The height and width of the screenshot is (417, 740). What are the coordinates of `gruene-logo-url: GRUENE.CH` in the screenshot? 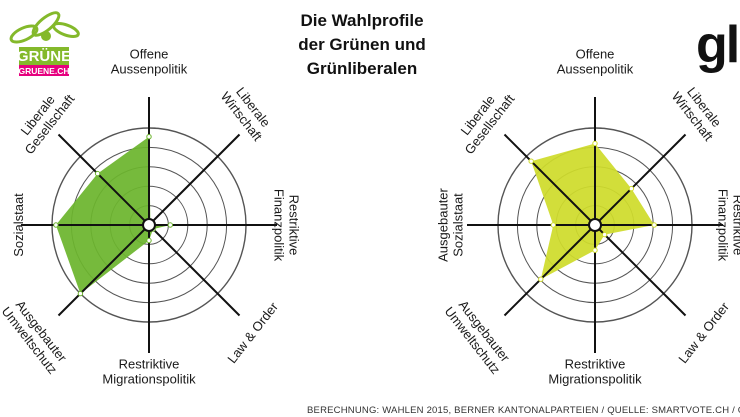 It's located at (43, 71).